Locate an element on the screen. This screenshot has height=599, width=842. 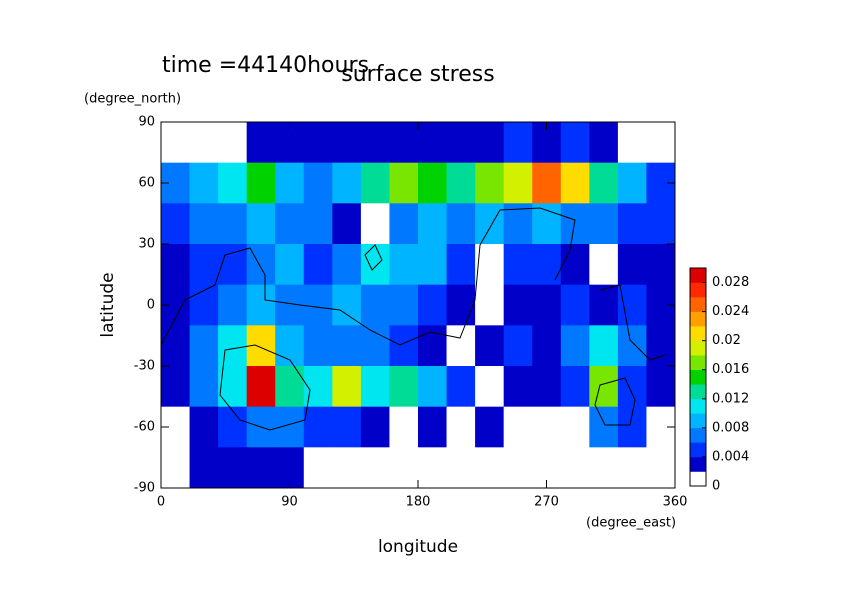
x-tick-label: 0 is located at coordinates (161, 502).